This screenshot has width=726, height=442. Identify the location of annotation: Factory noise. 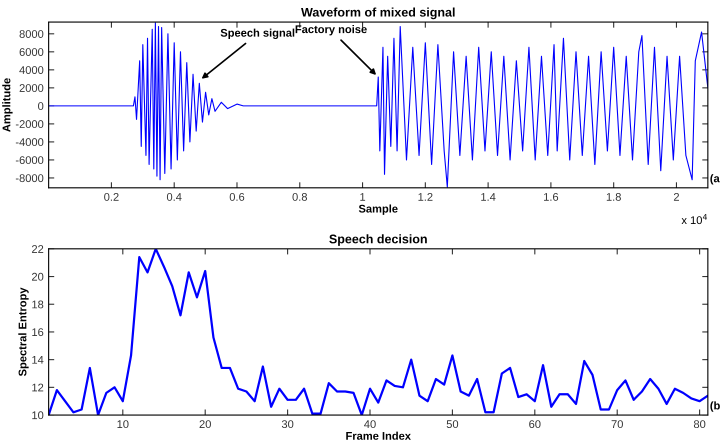
(331, 30).